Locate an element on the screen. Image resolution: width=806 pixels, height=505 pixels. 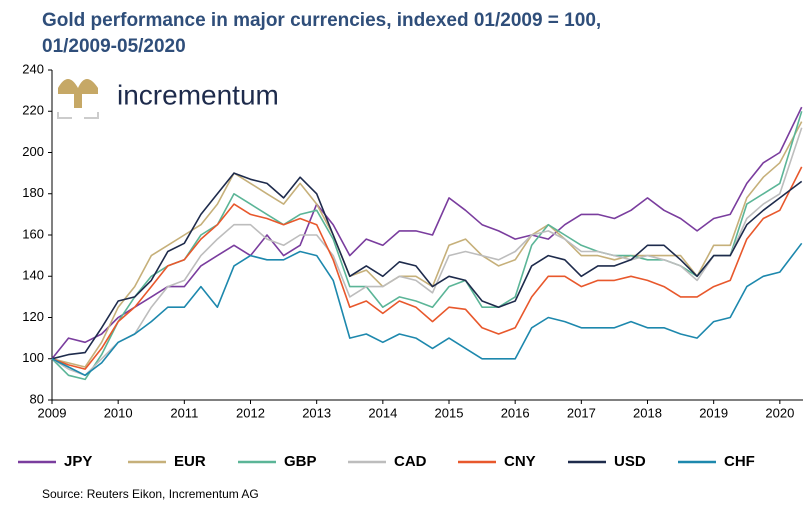
x-tick-label: 2018 is located at coordinates (647, 412).